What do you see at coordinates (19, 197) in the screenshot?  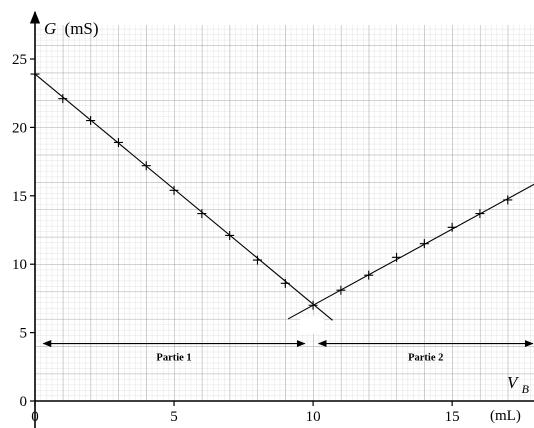 I see `y-tick-label: 15` at bounding box center [19, 197].